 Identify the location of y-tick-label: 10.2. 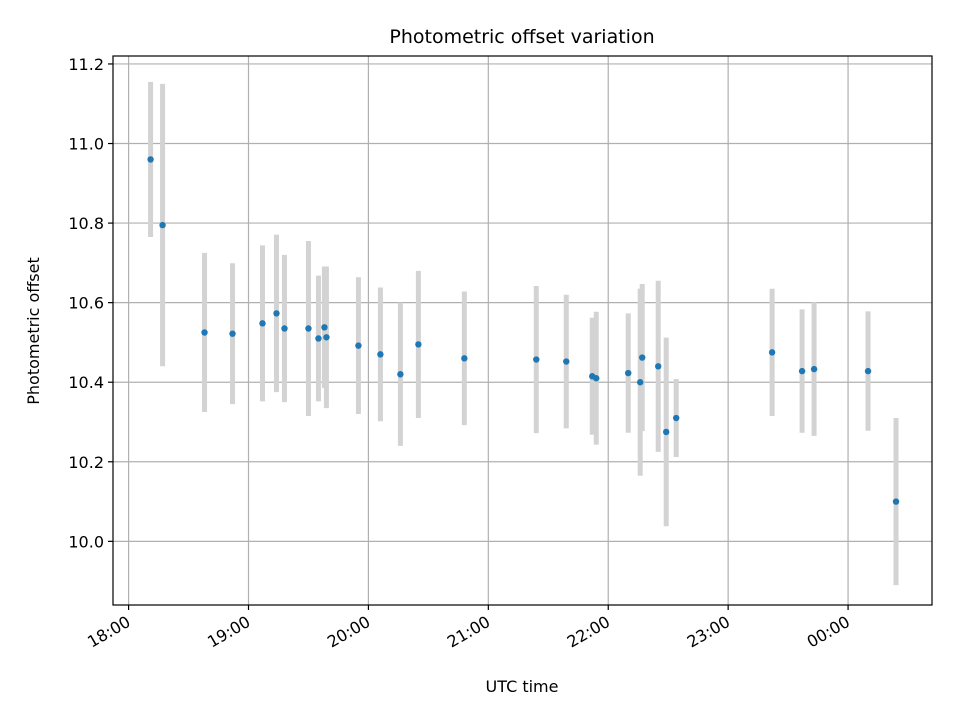
(86, 462).